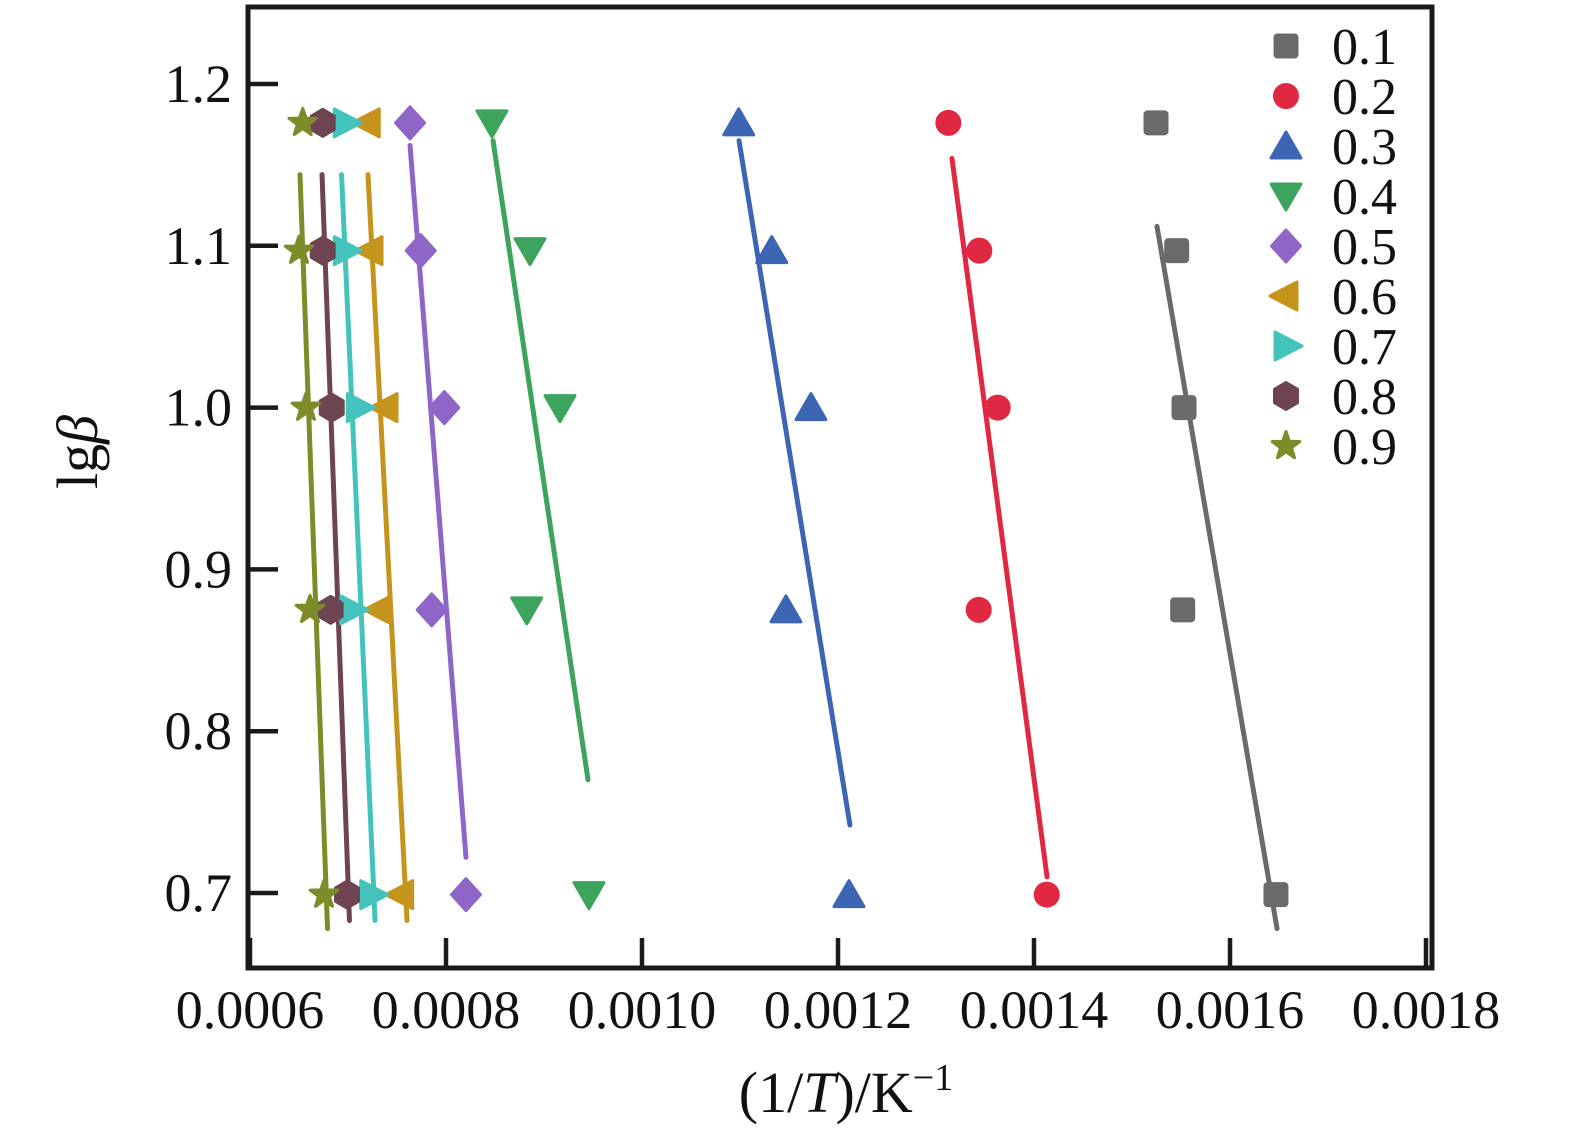 This screenshot has height=1137, width=1575. What do you see at coordinates (1364, 297) in the screenshot?
I see `legend-label-0.6: 0.6` at bounding box center [1364, 297].